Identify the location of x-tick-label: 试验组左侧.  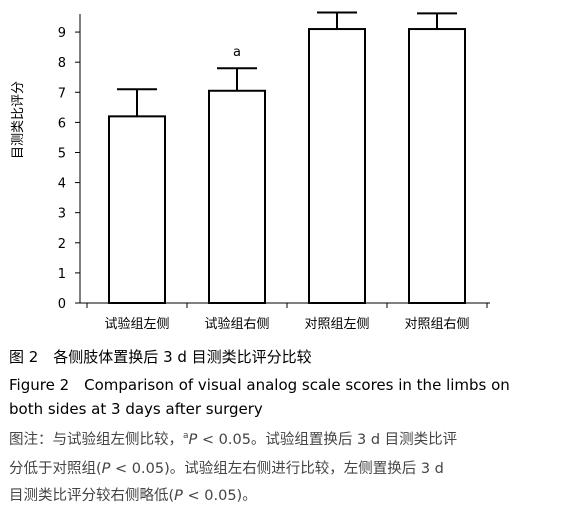
(136, 324).